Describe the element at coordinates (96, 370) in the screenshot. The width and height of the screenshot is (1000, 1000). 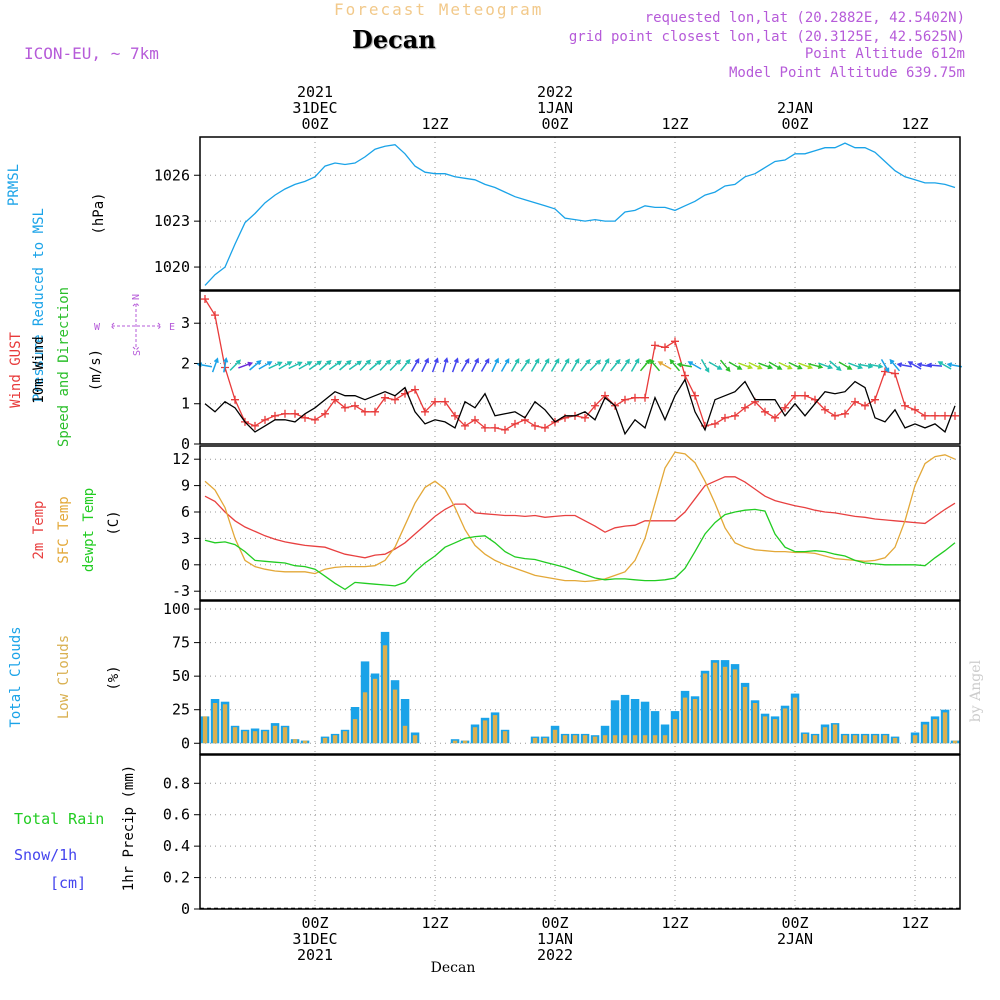
I see `axis-label: (m/s)` at that location.